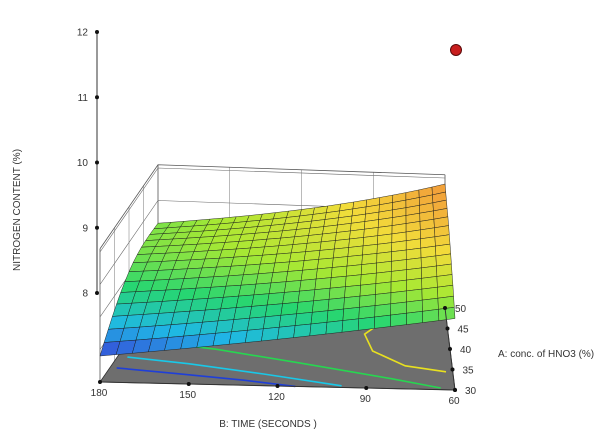 This screenshot has width=602, height=438. I want to click on z-tick-label: 10, so click(83, 163).